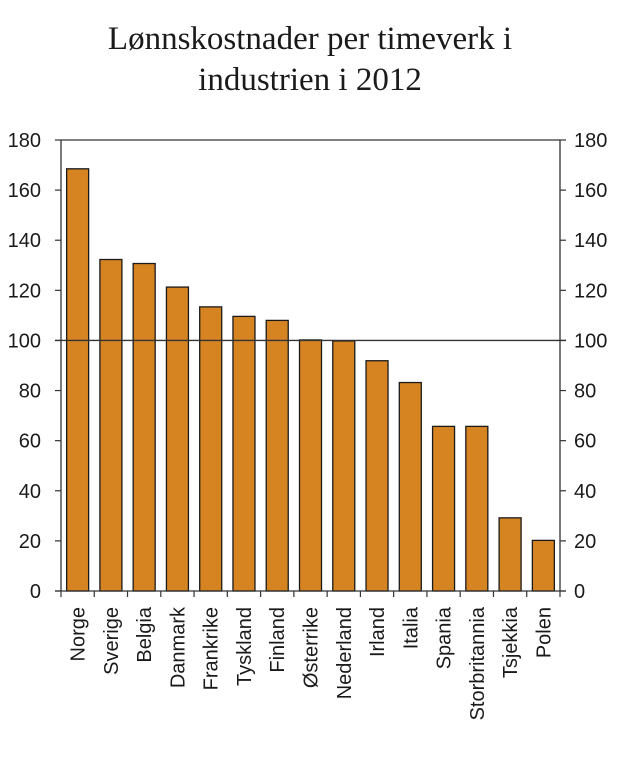 This screenshot has height=758, width=620. What do you see at coordinates (410, 486) in the screenshot?
I see `bar-italia` at bounding box center [410, 486].